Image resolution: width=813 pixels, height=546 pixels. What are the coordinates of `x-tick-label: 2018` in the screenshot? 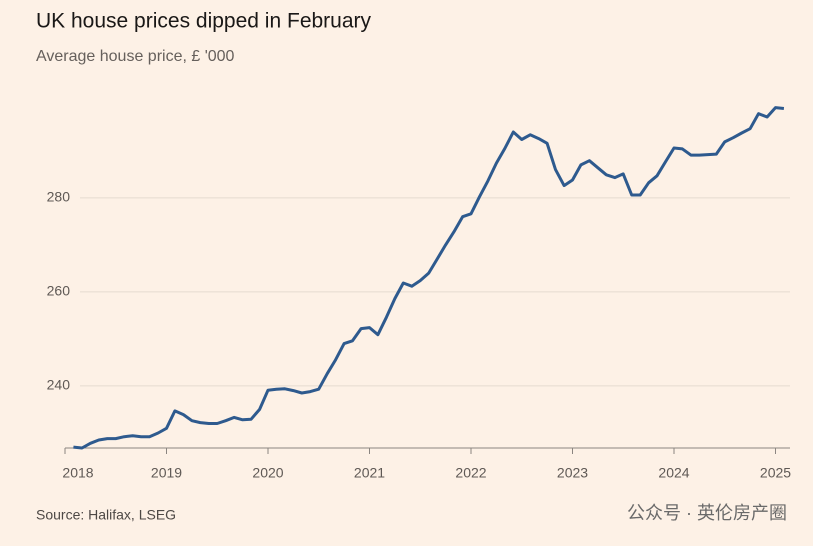 It's located at (77, 473).